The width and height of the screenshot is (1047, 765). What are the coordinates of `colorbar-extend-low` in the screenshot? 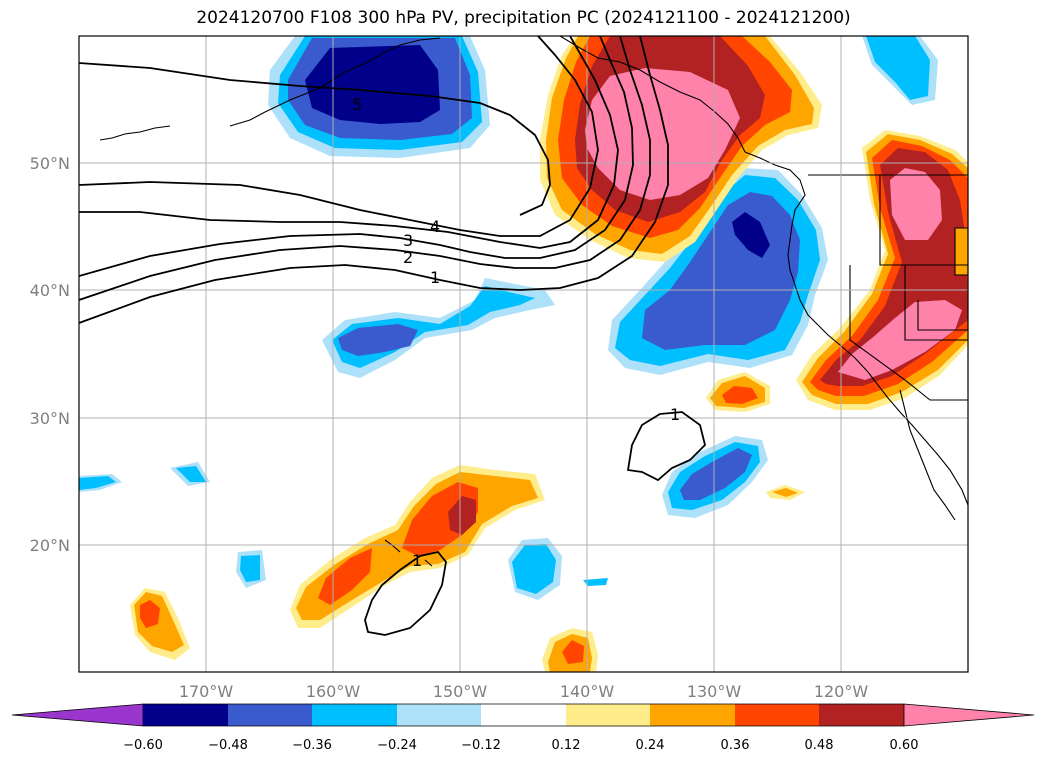 It's located at (77, 715).